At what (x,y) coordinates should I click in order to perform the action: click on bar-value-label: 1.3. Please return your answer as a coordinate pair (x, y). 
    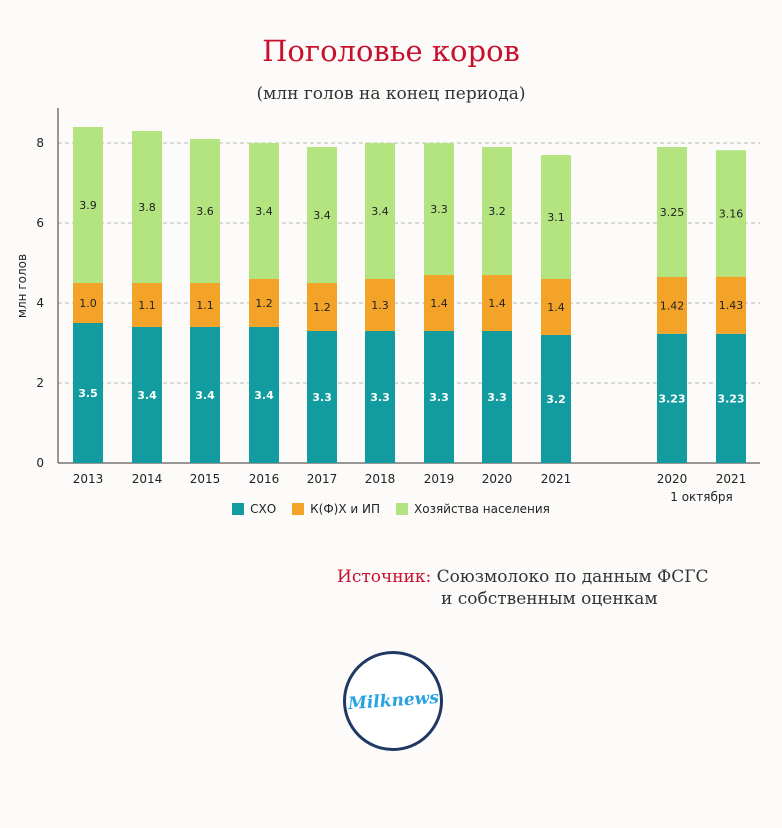
    Looking at the image, I should click on (380, 305).